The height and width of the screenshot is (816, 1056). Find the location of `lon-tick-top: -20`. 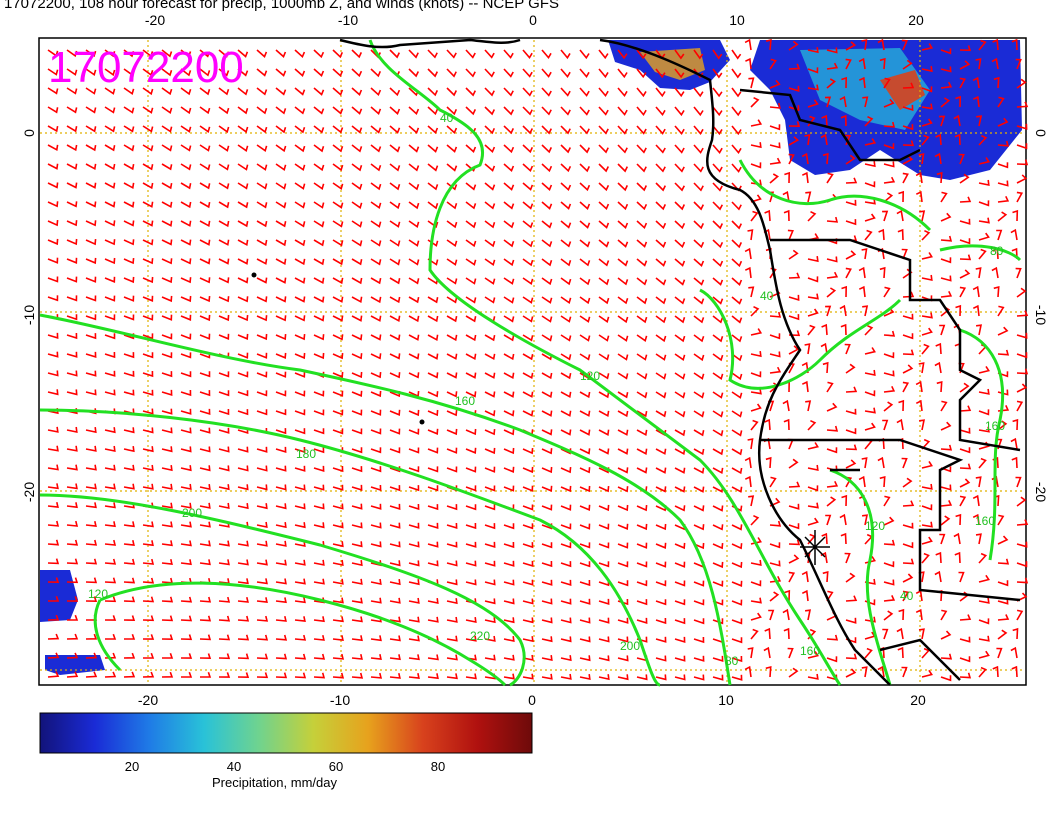

lon-tick-top: -20 is located at coordinates (155, 20).